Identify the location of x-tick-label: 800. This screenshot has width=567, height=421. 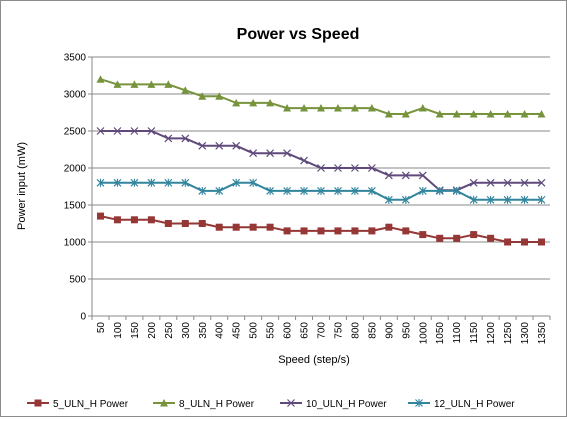
(355, 330).